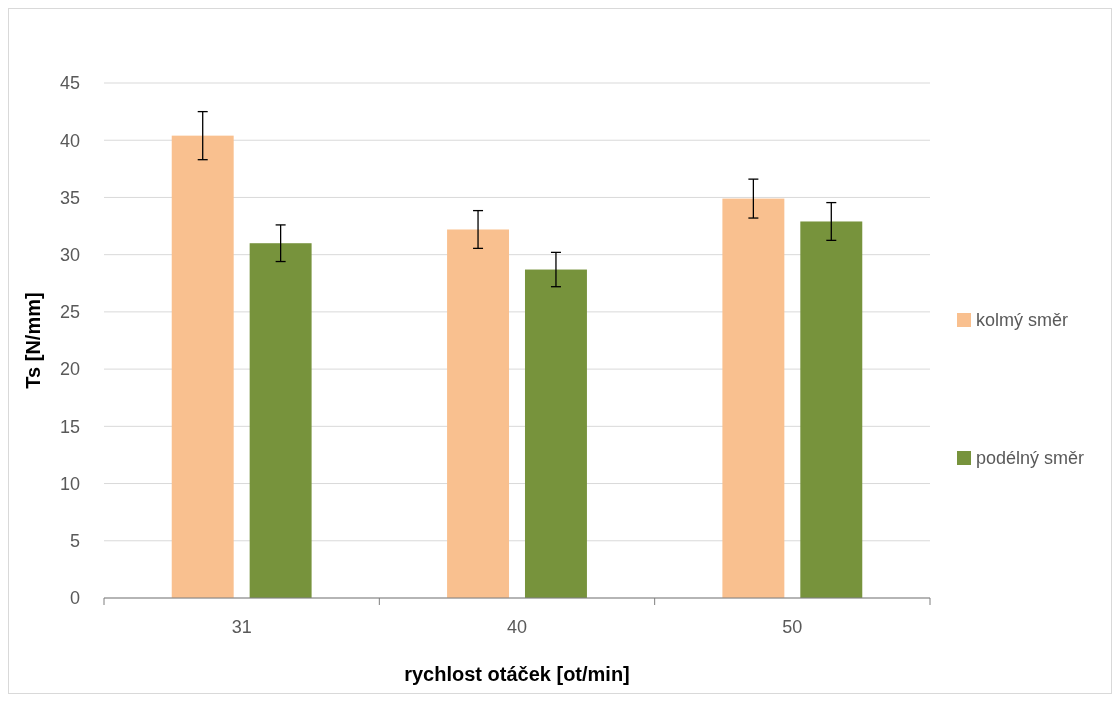 The width and height of the screenshot is (1120, 702). I want to click on y-tick-label: 40, so click(69, 140).